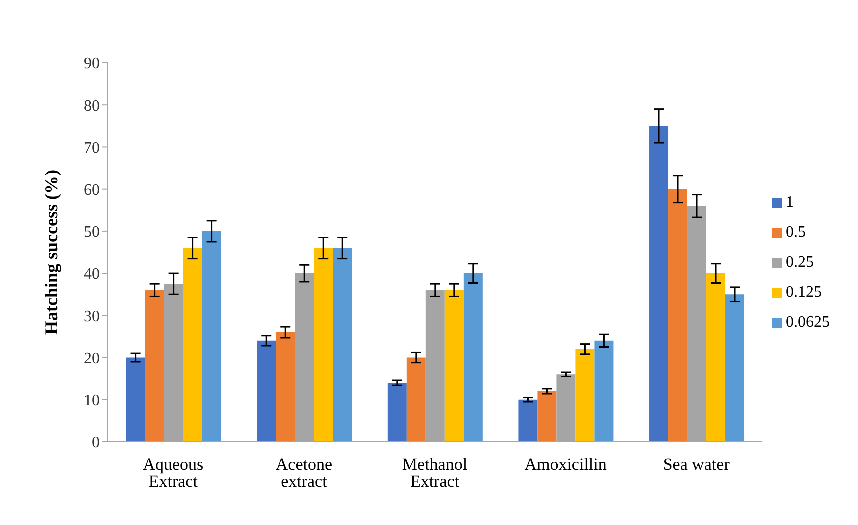  Describe the element at coordinates (92, 275) in the screenshot. I see `y-tick-label: 40` at that location.